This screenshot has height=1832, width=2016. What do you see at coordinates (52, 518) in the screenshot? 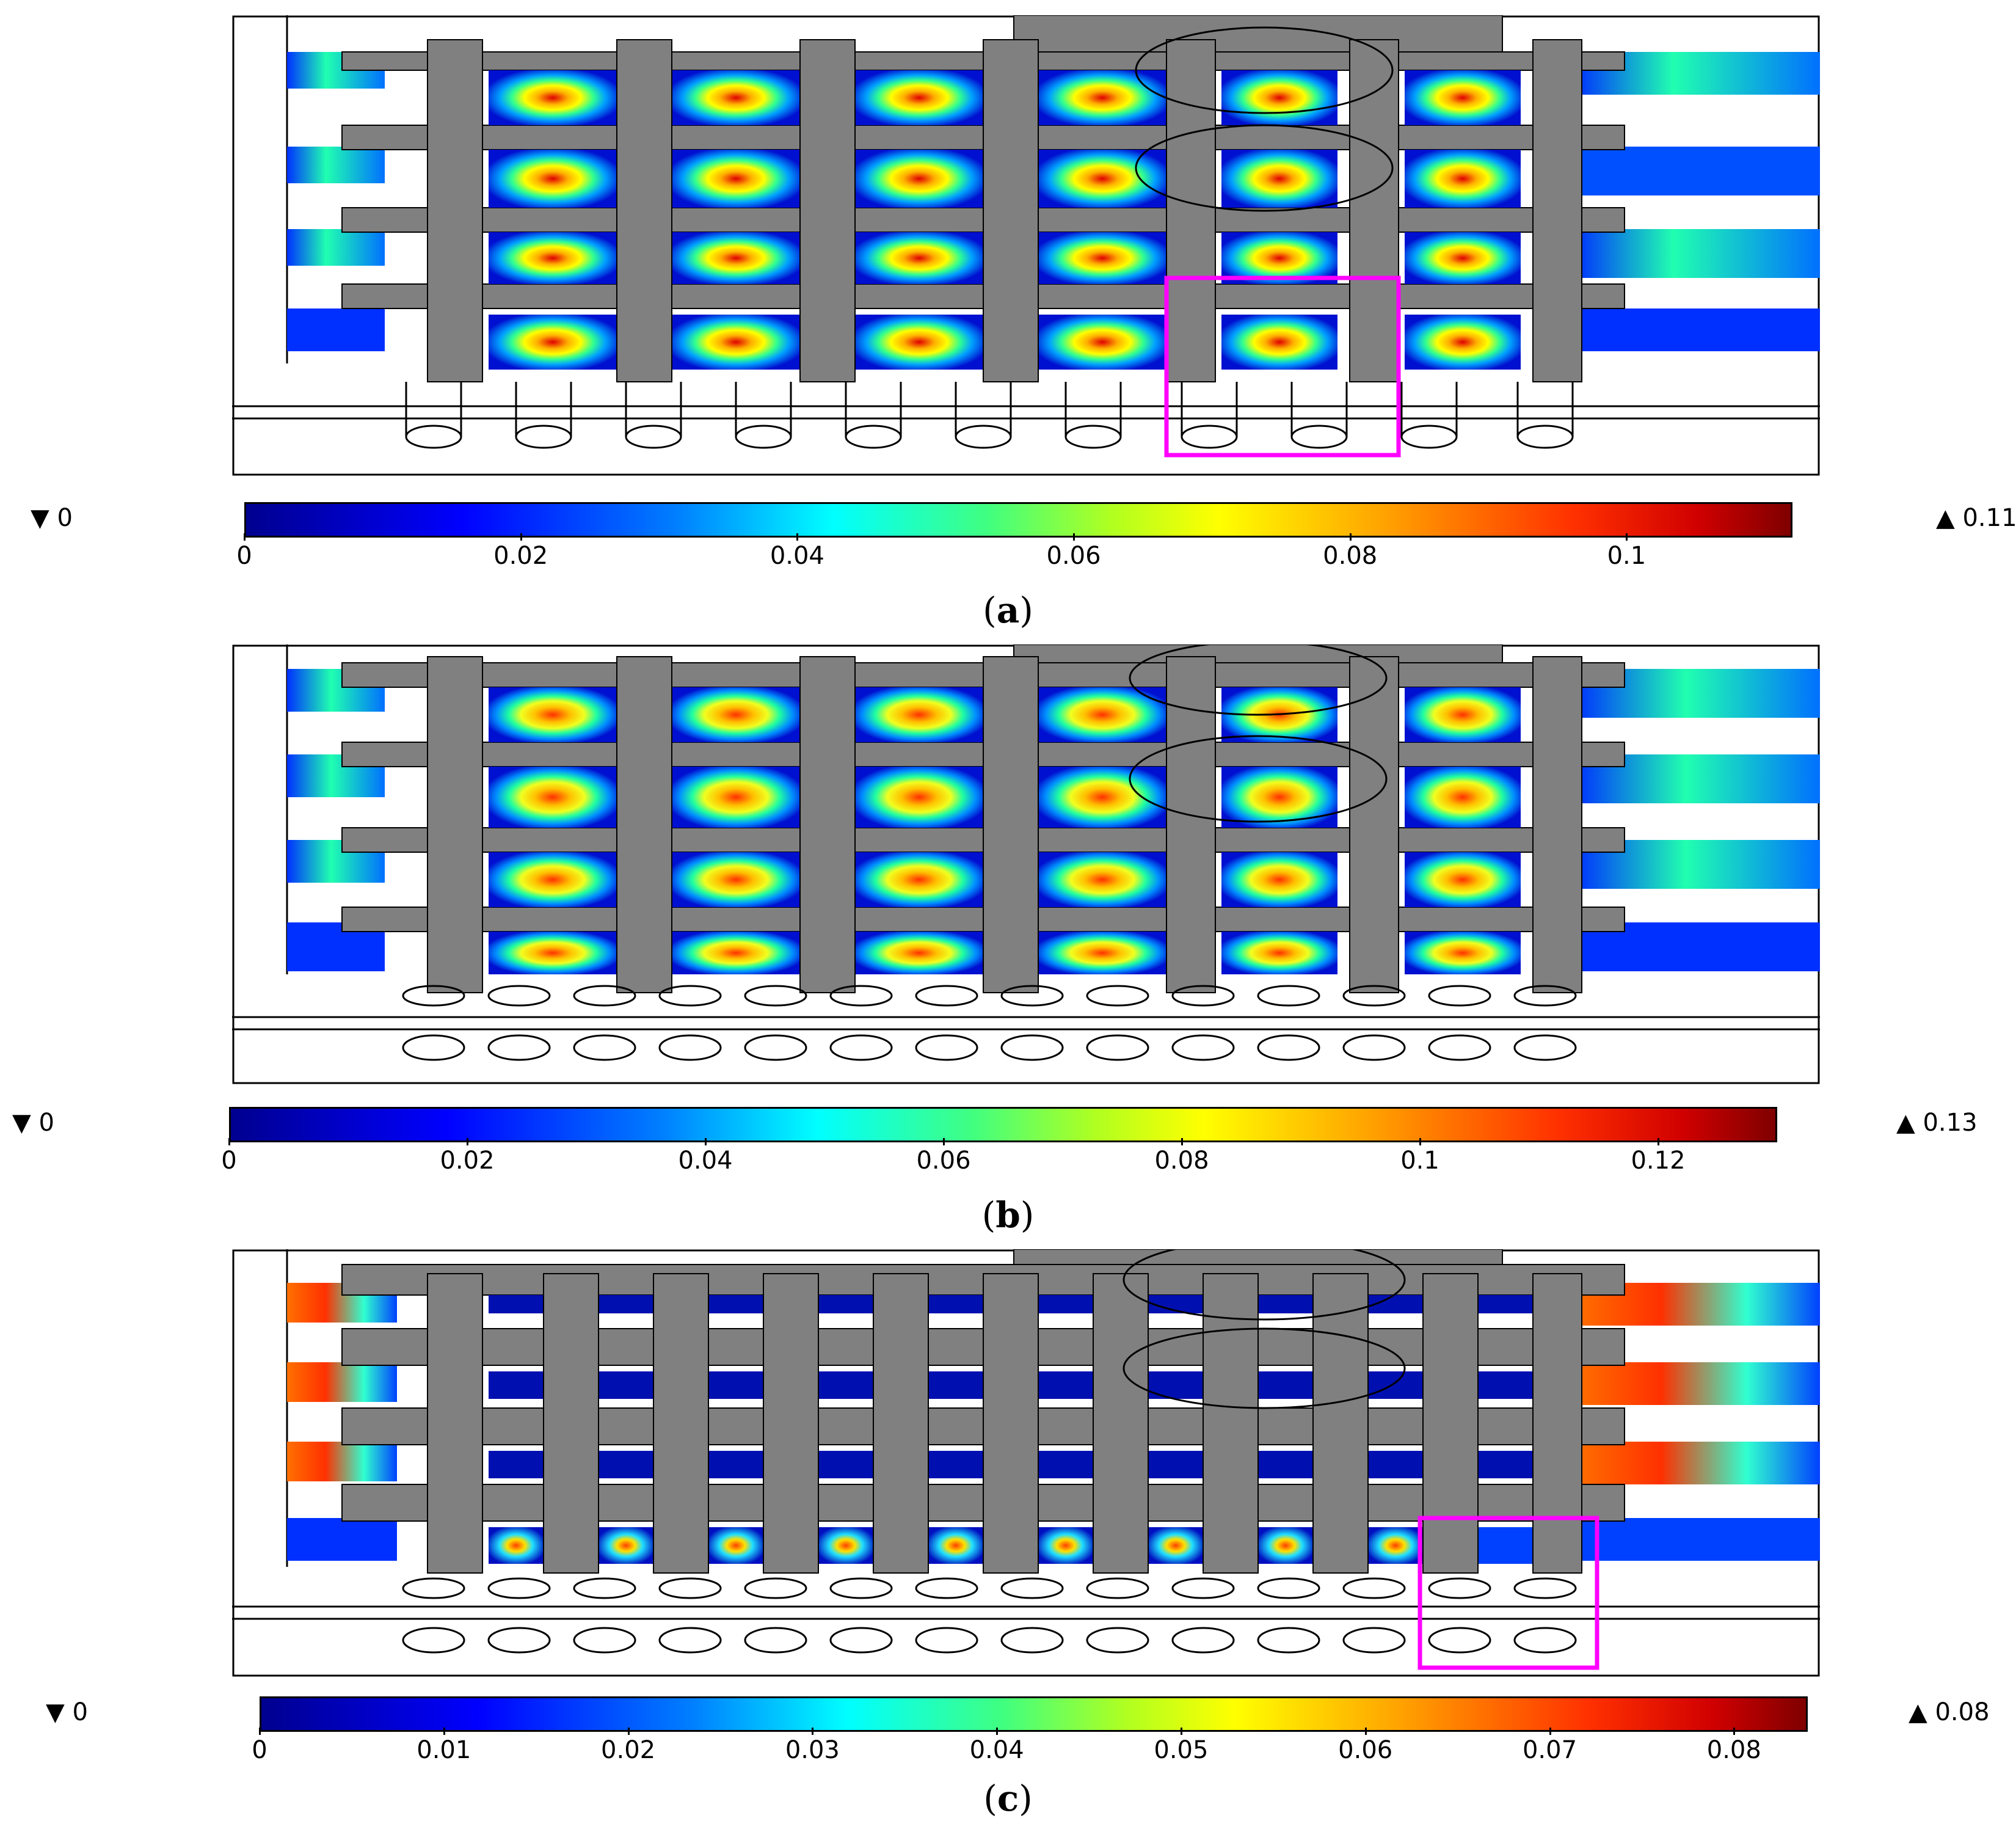
I see `colorbar-min-label-a: ▼ 0` at bounding box center [52, 518].